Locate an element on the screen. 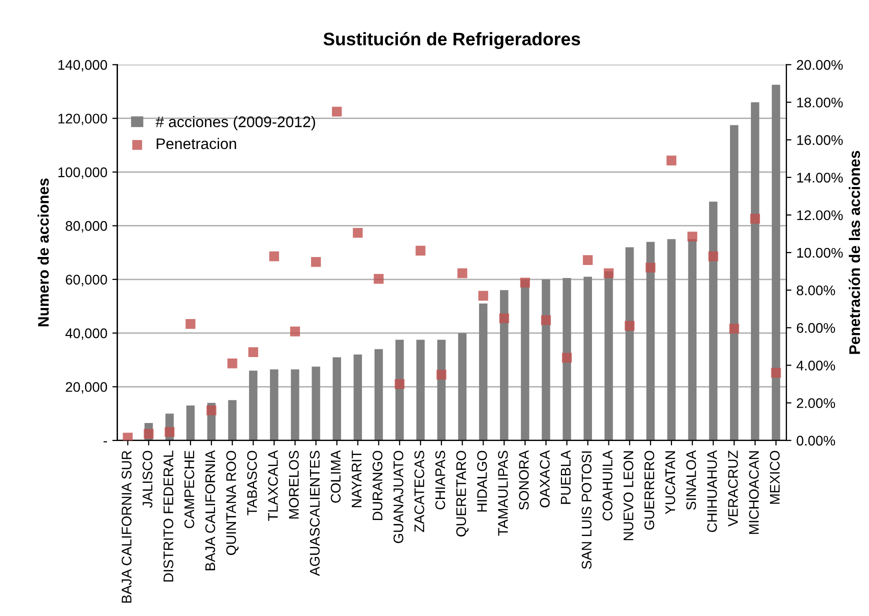  y-tick-label: 100,000 is located at coordinates (83, 173).